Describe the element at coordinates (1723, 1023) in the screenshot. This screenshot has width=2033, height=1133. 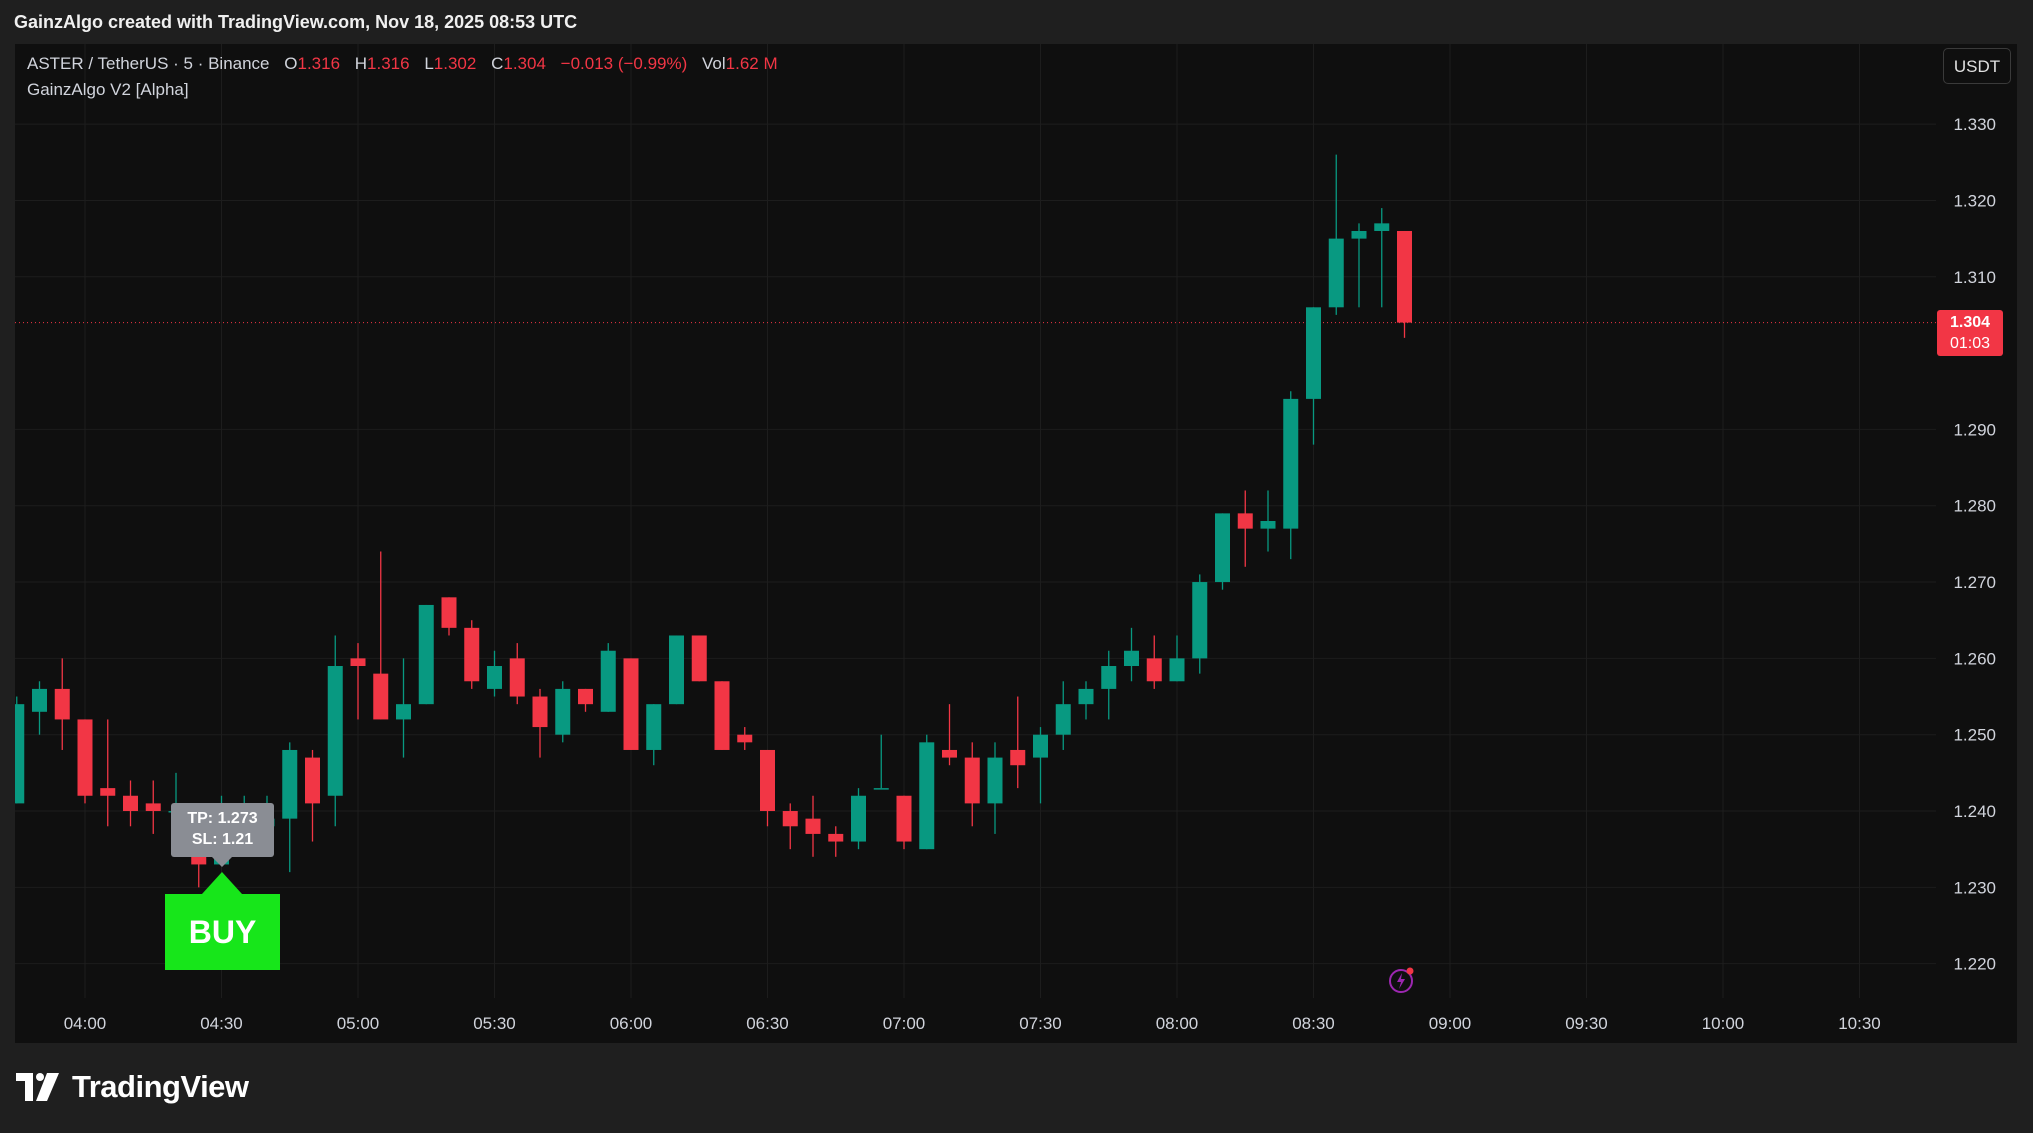
I see `x-tick-label: 10:00` at that location.